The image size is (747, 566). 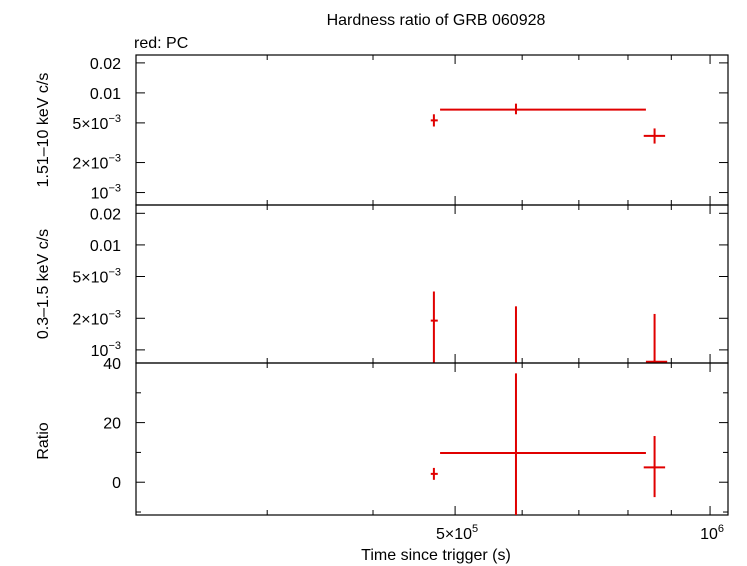 What do you see at coordinates (161, 43) in the screenshot?
I see `legend-note: red: PC` at bounding box center [161, 43].